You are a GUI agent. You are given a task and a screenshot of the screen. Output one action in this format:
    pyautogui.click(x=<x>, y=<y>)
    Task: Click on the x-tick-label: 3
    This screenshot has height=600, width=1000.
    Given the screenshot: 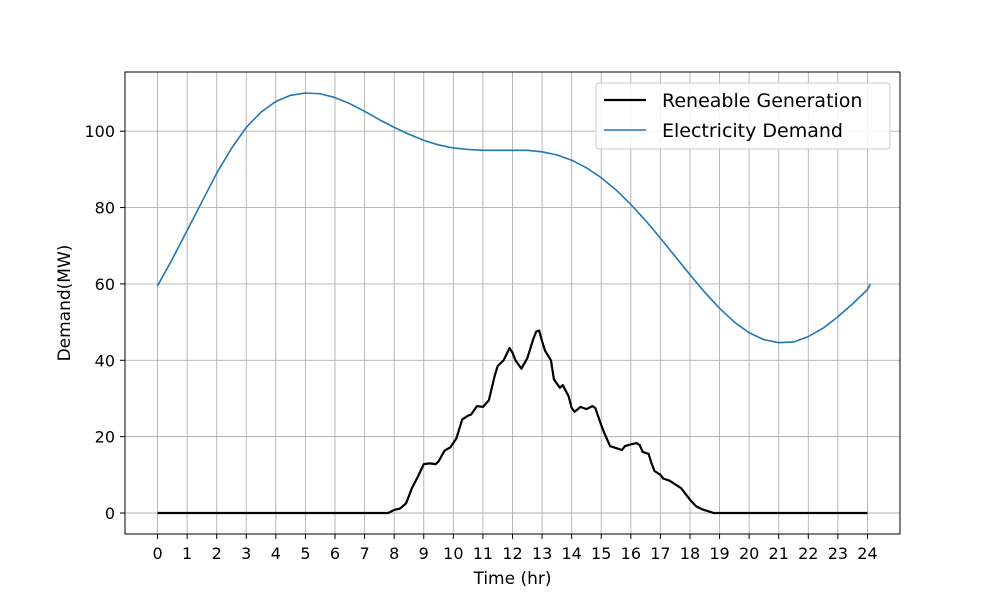 What is the action you would take?
    pyautogui.click(x=246, y=553)
    